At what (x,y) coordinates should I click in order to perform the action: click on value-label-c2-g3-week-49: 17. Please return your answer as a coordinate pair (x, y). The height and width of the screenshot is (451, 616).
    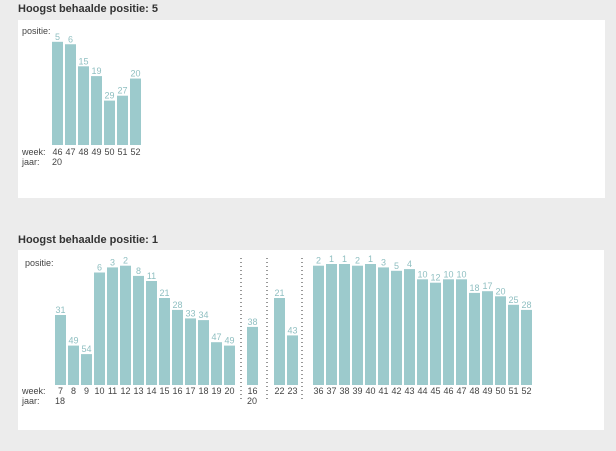
    Looking at the image, I should click on (487, 286).